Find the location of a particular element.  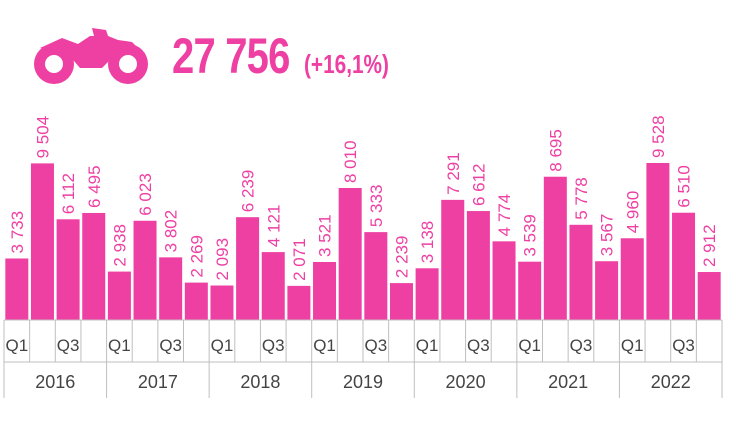

data-label: 4 960 is located at coordinates (632, 212).